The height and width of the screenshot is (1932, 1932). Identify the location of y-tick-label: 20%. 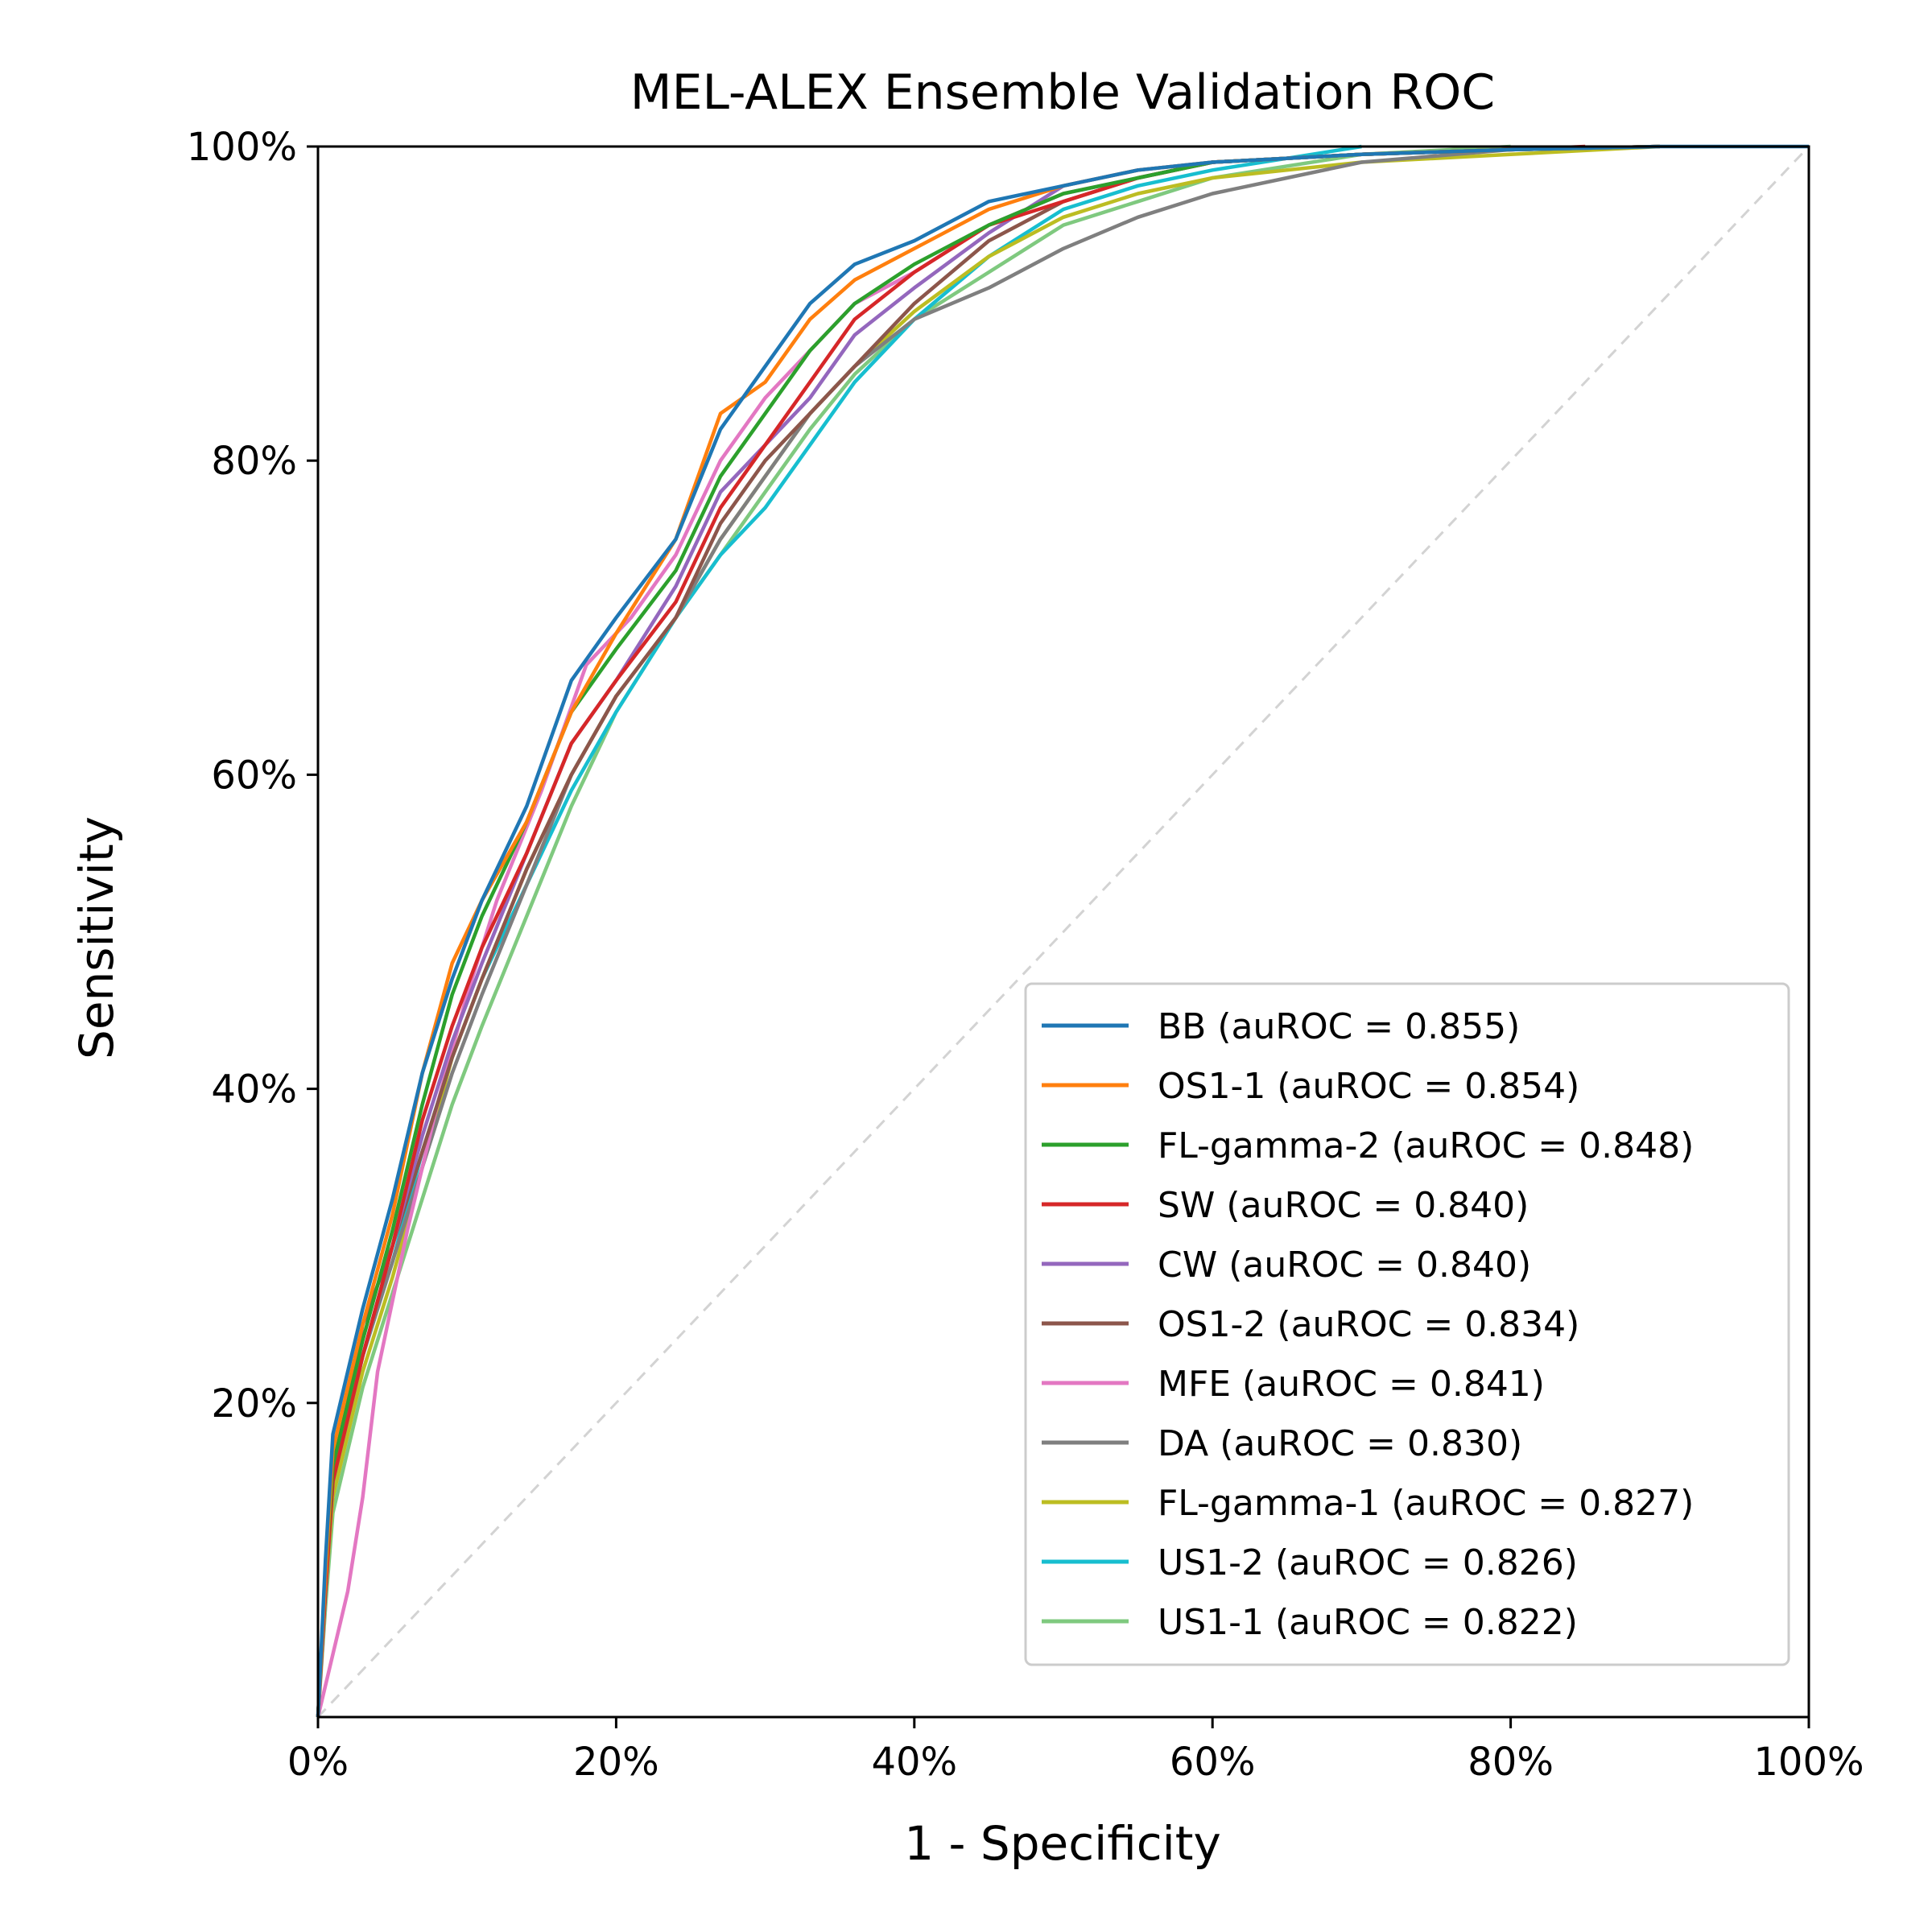
(254, 1403).